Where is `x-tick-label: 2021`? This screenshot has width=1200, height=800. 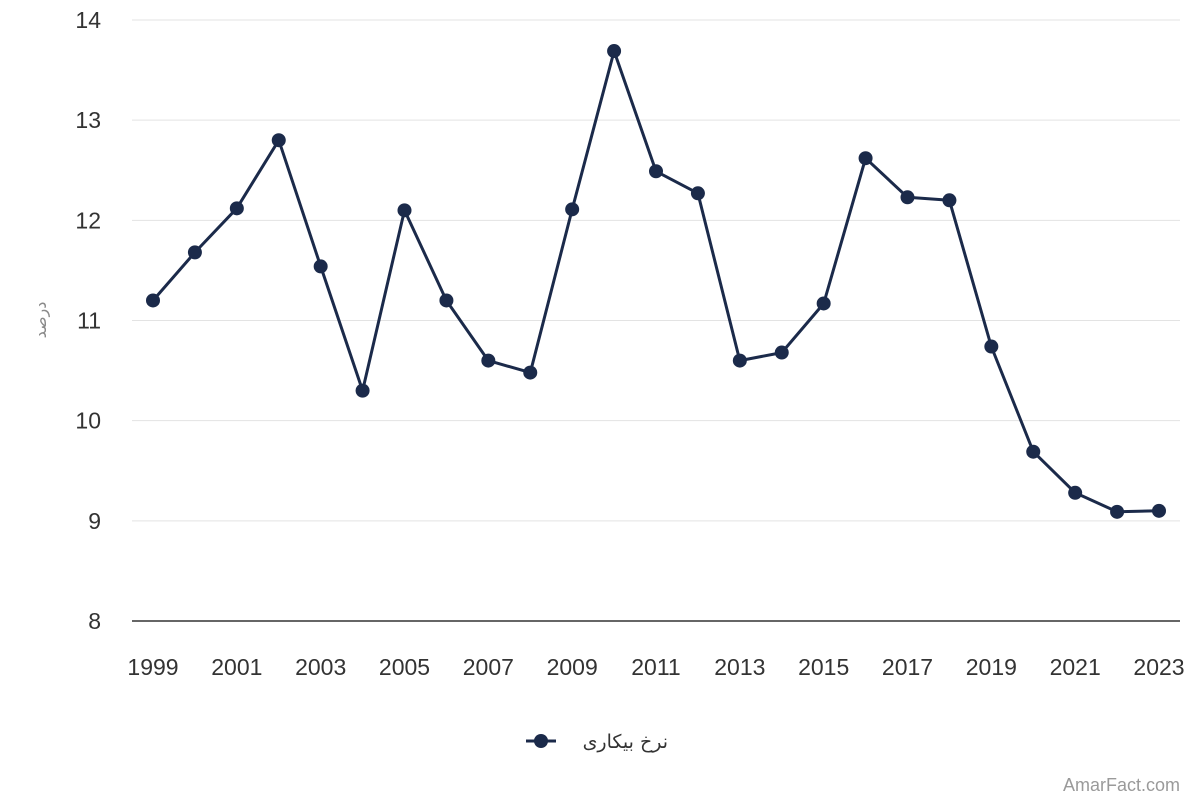 x-tick-label: 2021 is located at coordinates (1075, 667).